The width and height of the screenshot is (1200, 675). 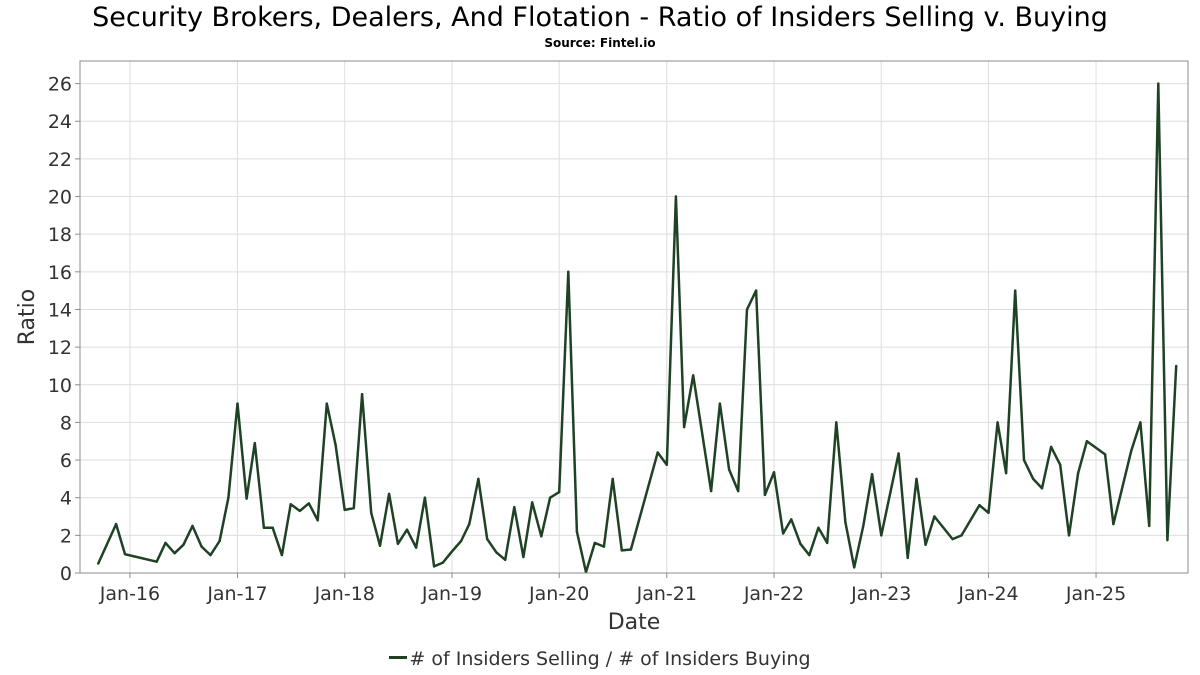 What do you see at coordinates (66, 536) in the screenshot?
I see `y-tick-label: 2` at bounding box center [66, 536].